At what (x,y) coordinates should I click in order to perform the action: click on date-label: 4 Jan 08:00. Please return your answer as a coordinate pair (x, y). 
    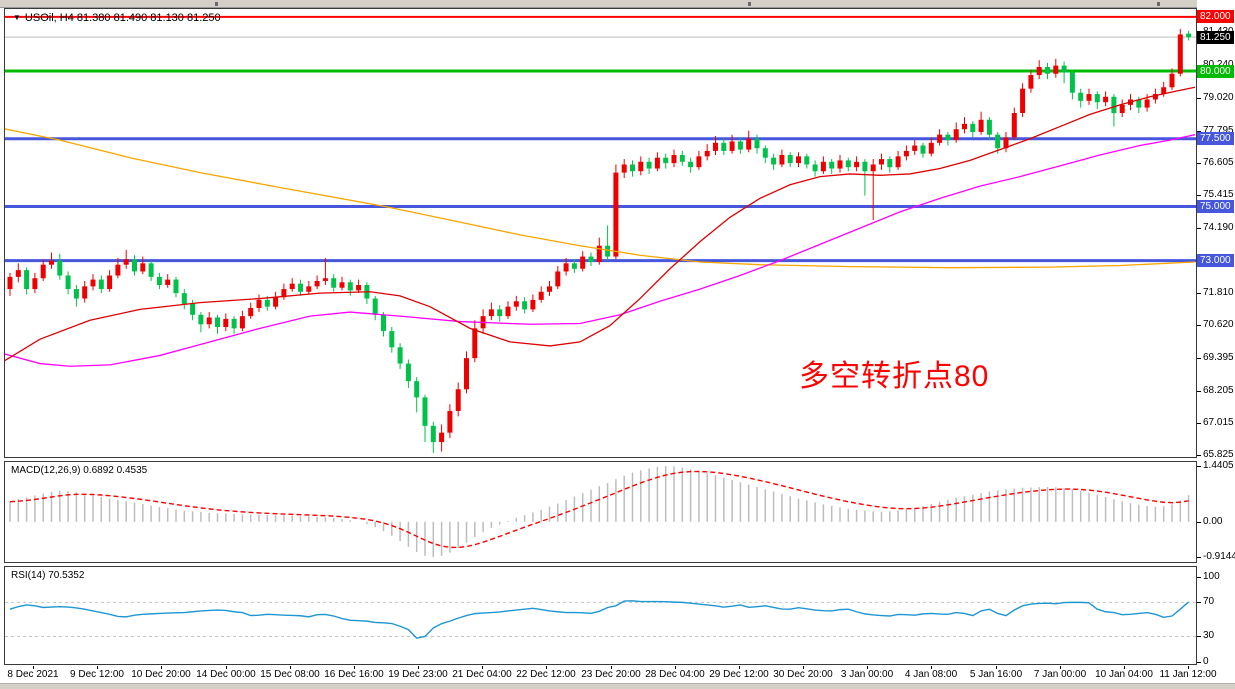
    Looking at the image, I should click on (931, 674).